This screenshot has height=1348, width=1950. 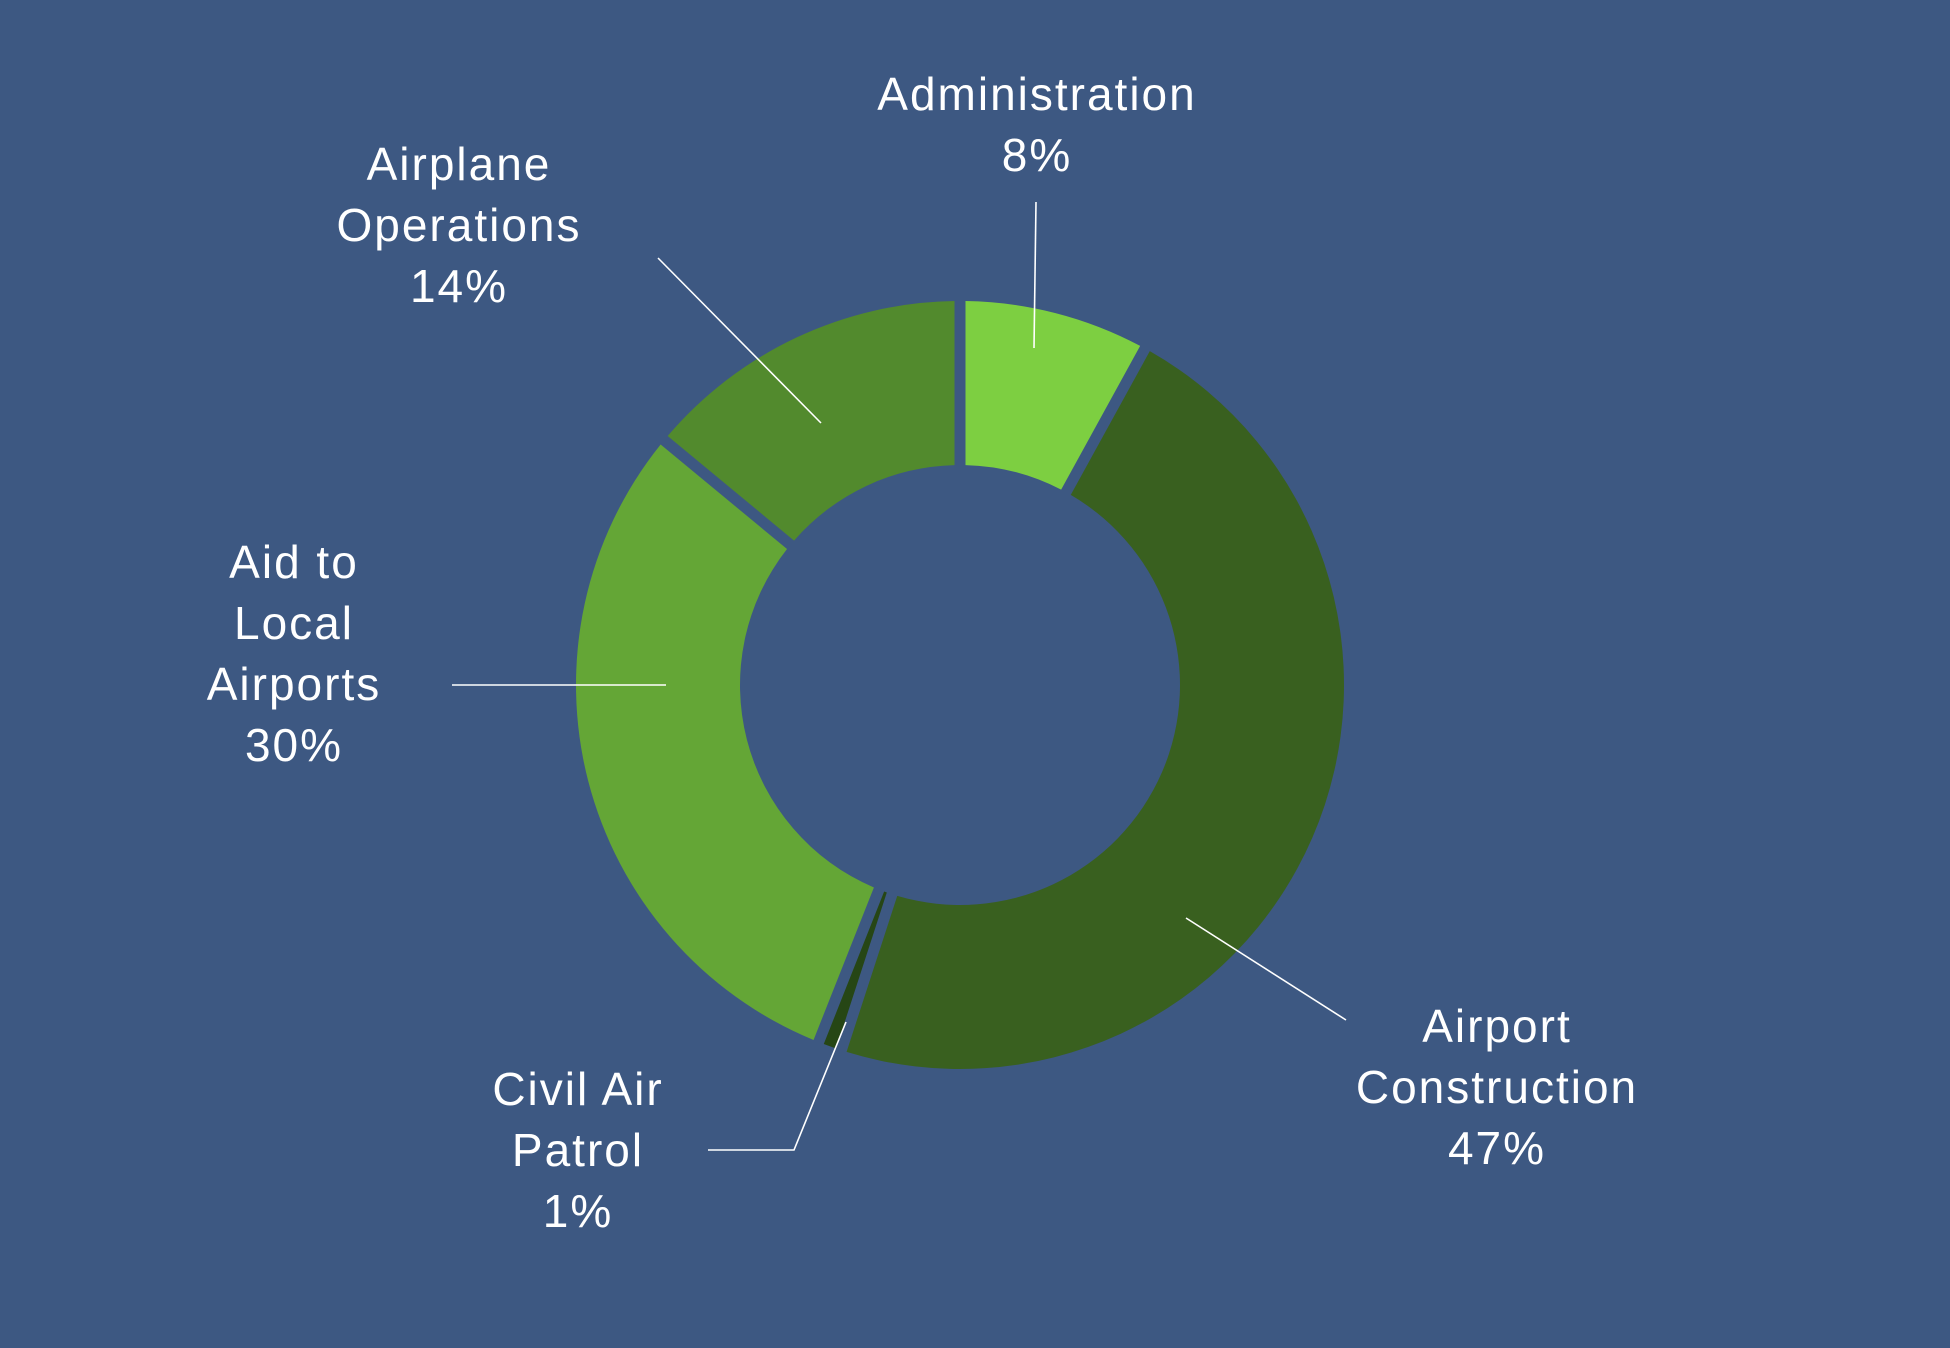 I want to click on slice-label-line: Airport, so click(x=1496, y=1026).